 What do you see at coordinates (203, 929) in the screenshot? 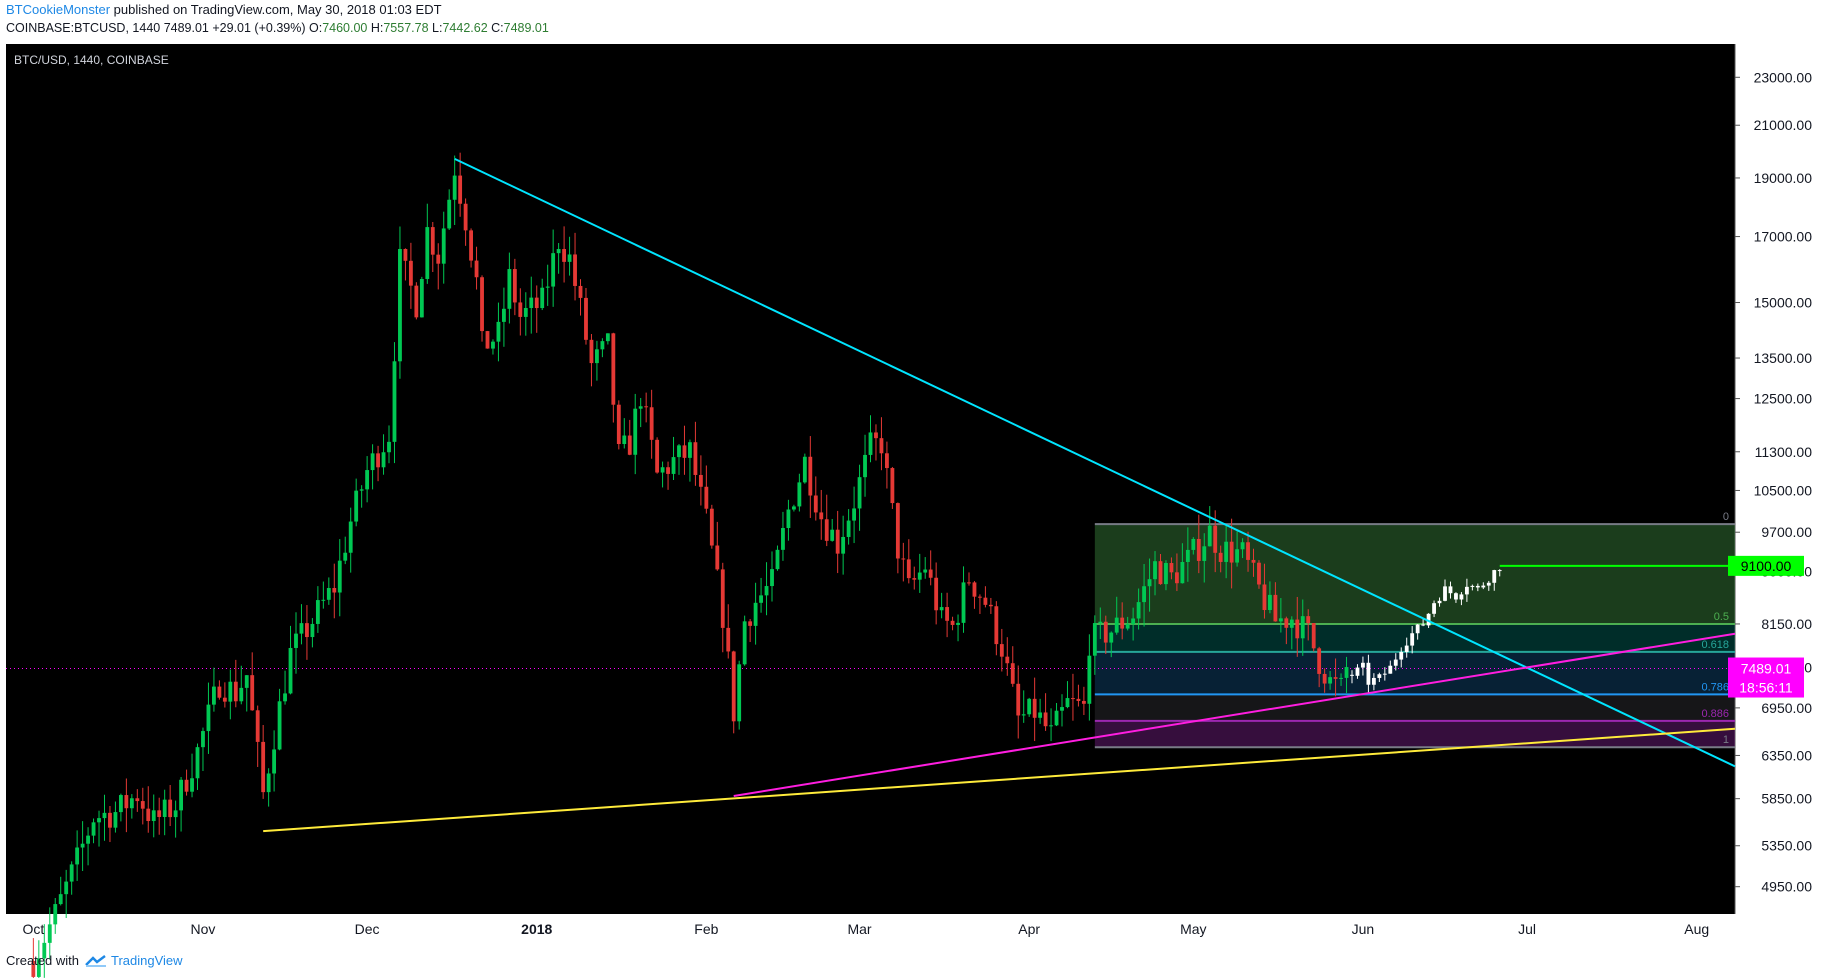
I see `time-tick-label: Nov` at bounding box center [203, 929].